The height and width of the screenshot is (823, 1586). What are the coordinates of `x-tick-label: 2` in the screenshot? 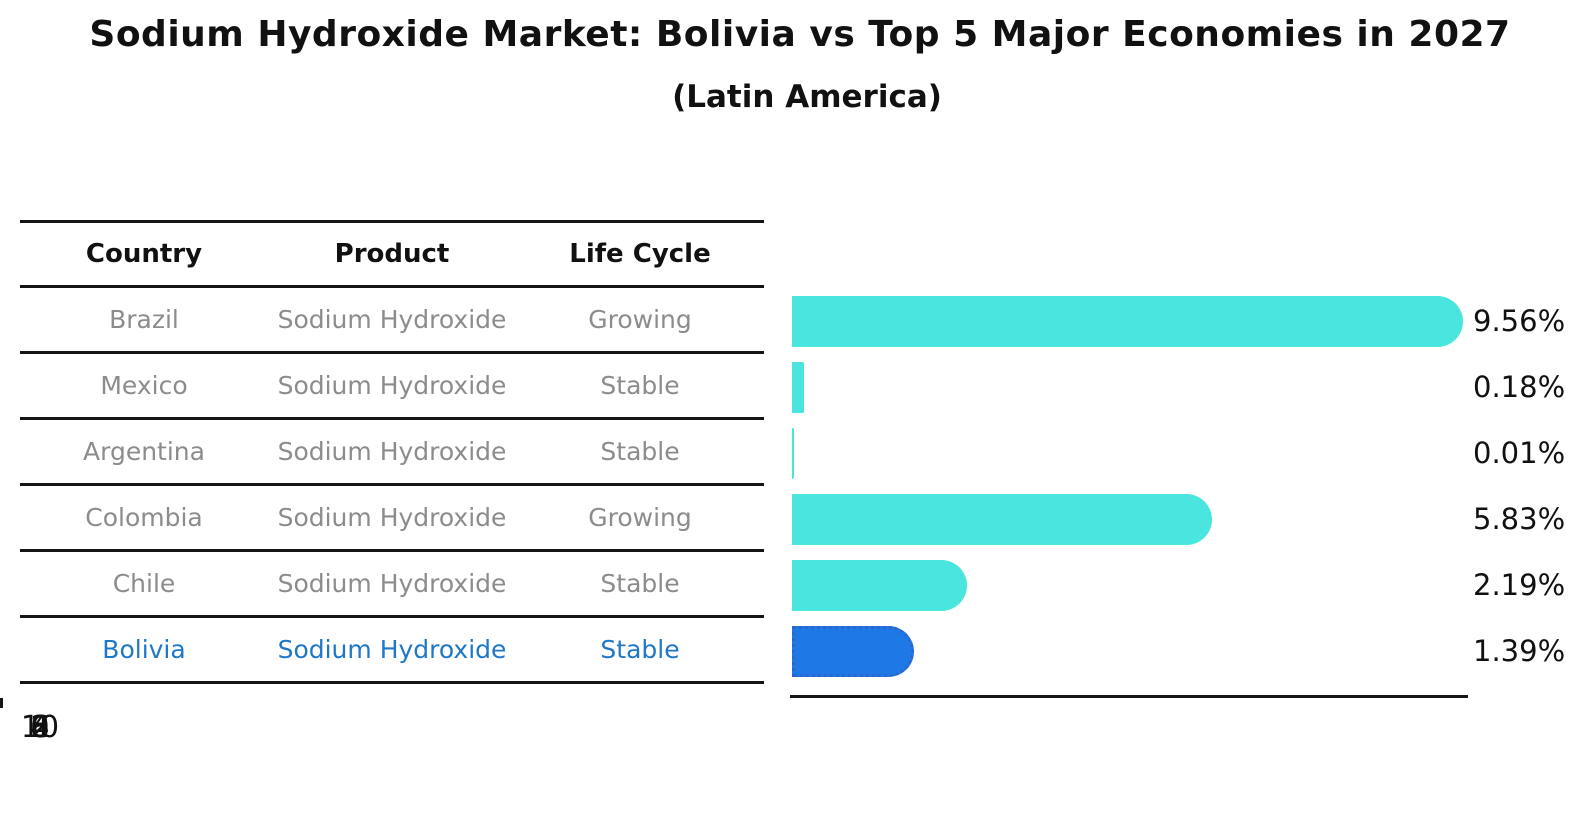 It's located at (40, 727).